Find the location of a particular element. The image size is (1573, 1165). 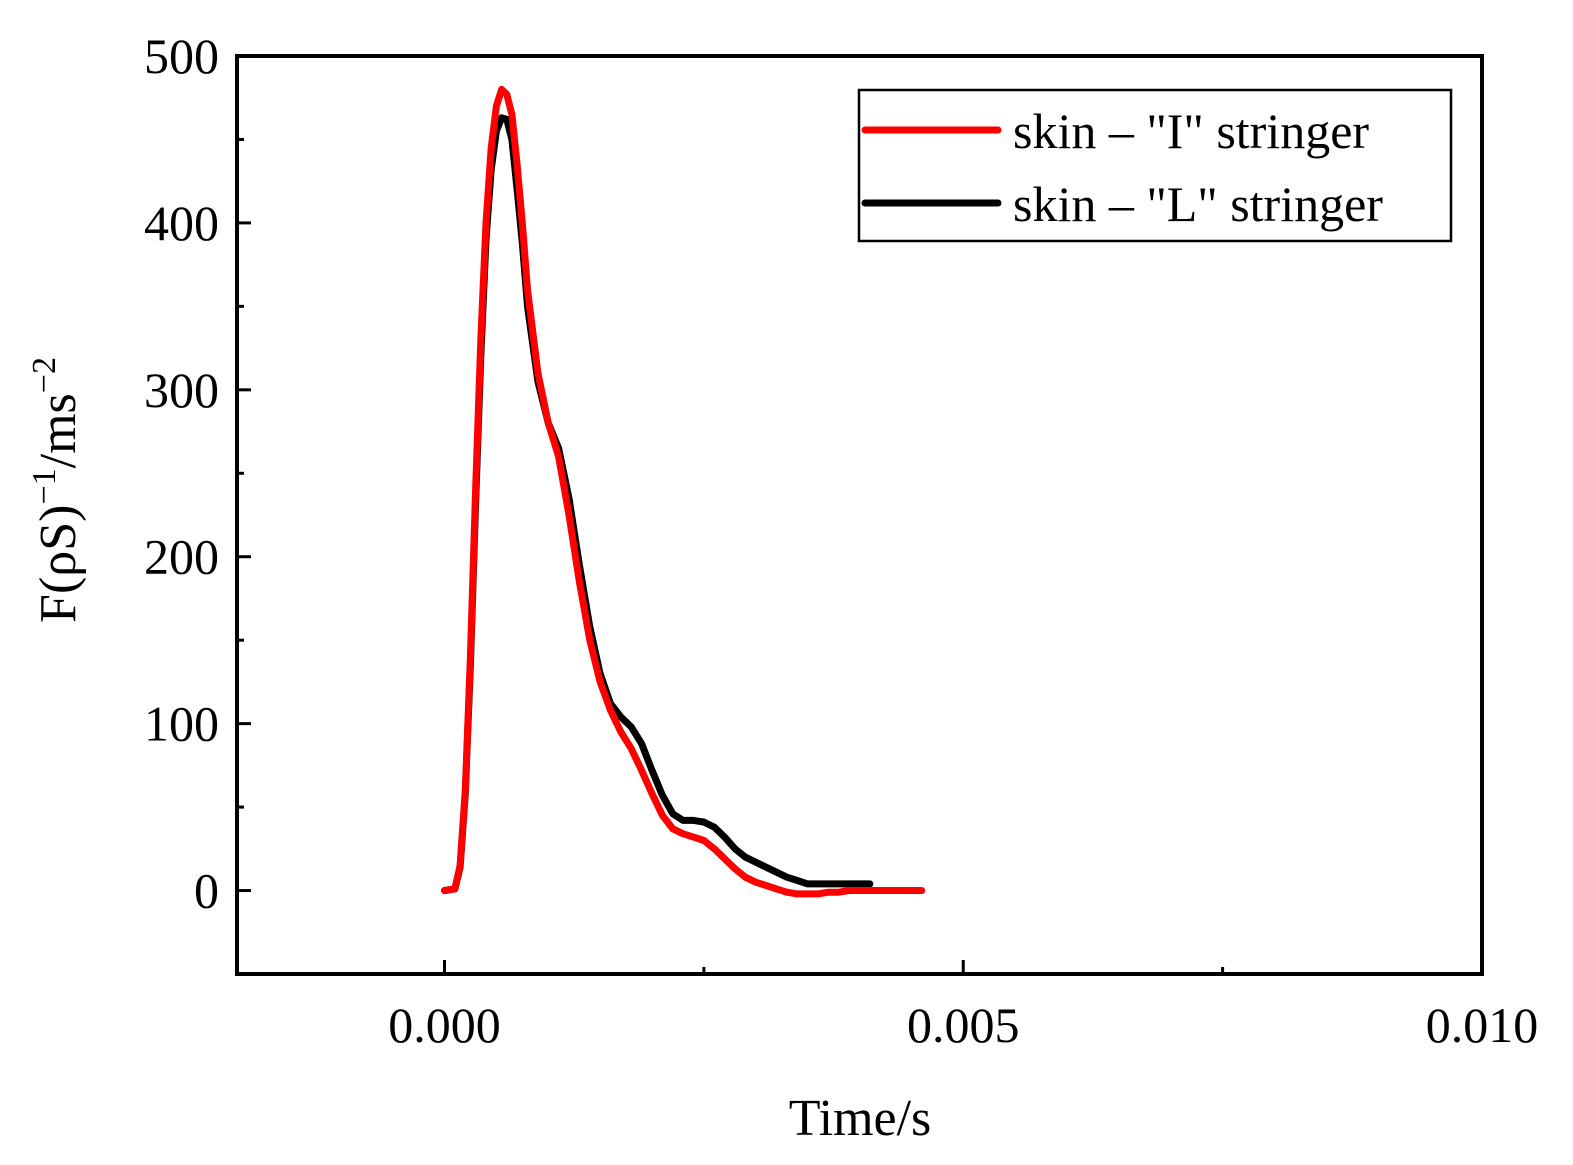

y-tick-label: 300 is located at coordinates (181, 390).